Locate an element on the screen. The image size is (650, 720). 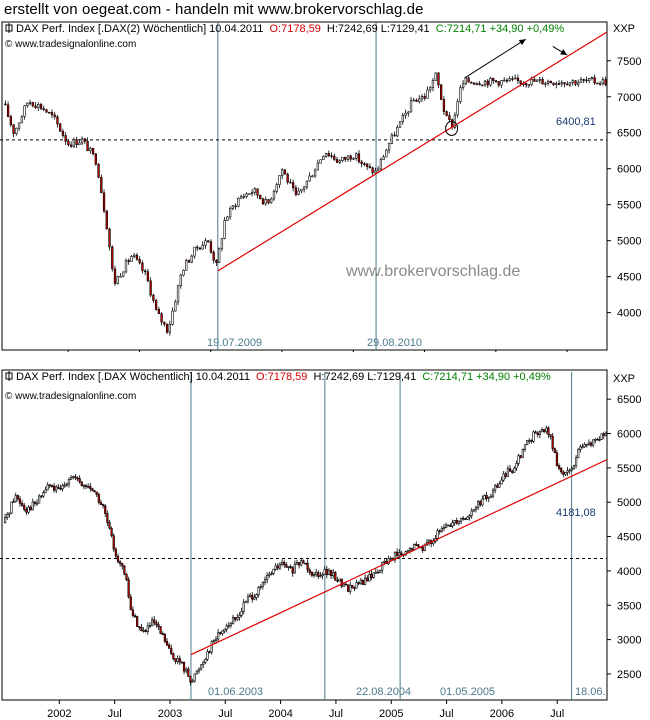
y-tick-label: 4500 is located at coordinates (629, 538).